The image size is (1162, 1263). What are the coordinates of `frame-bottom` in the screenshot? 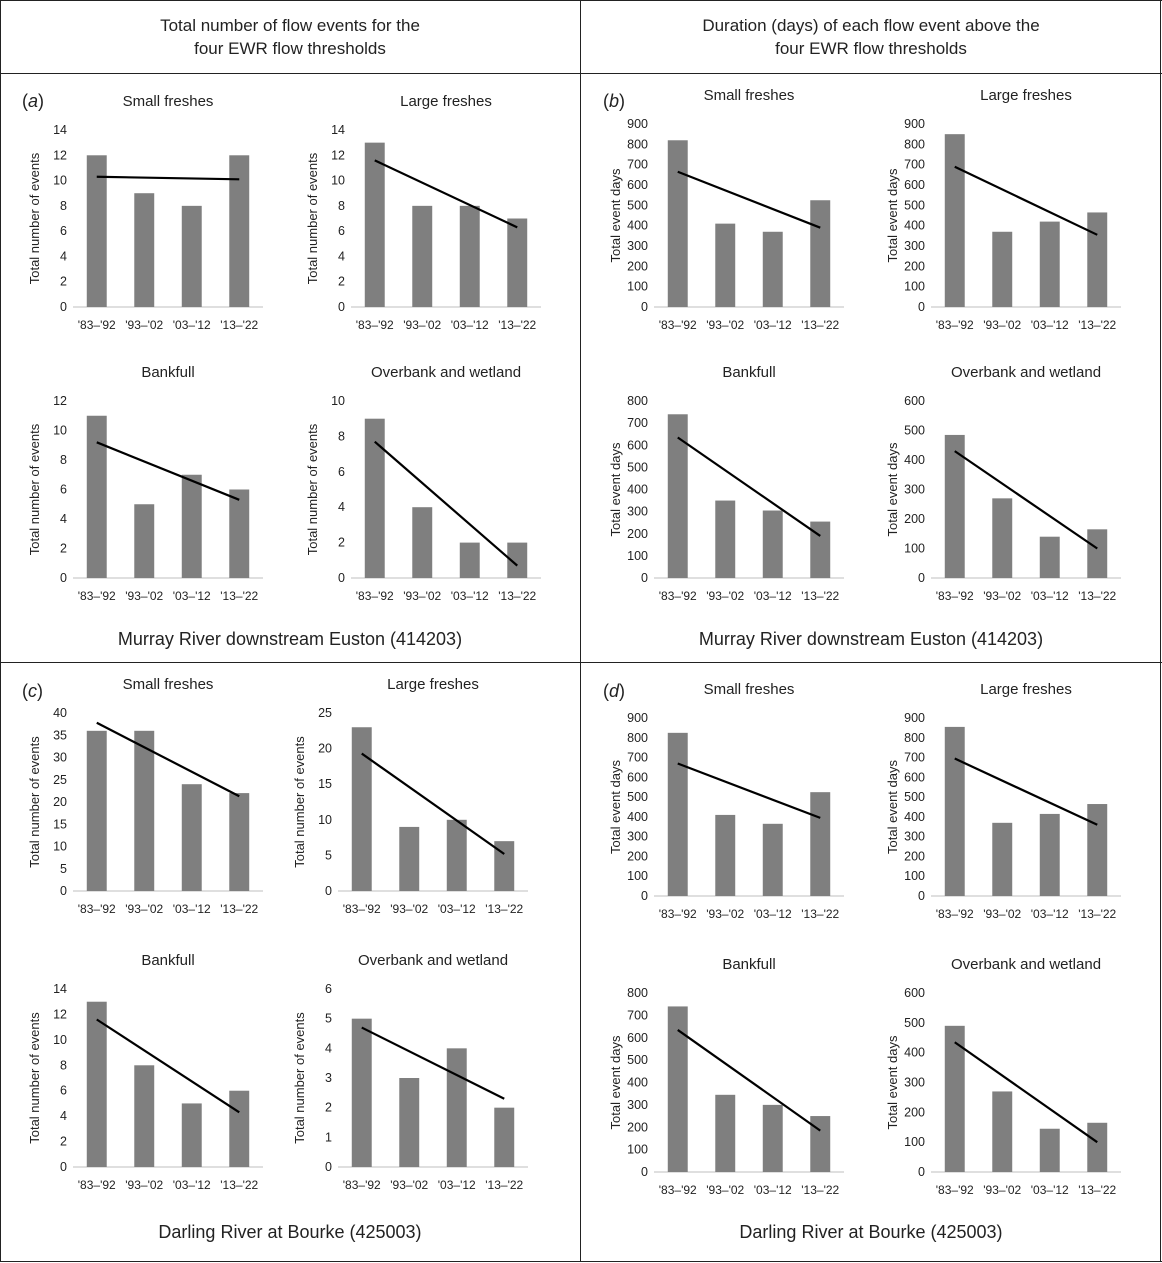 It's located at (581, 1261).